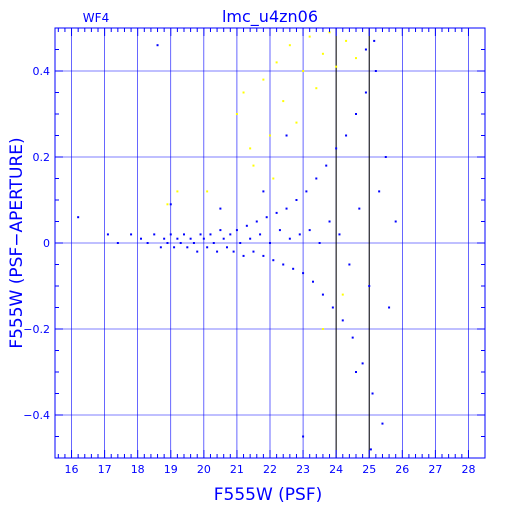  Describe the element at coordinates (336, 469) in the screenshot. I see `x-tick-label: 24` at that location.